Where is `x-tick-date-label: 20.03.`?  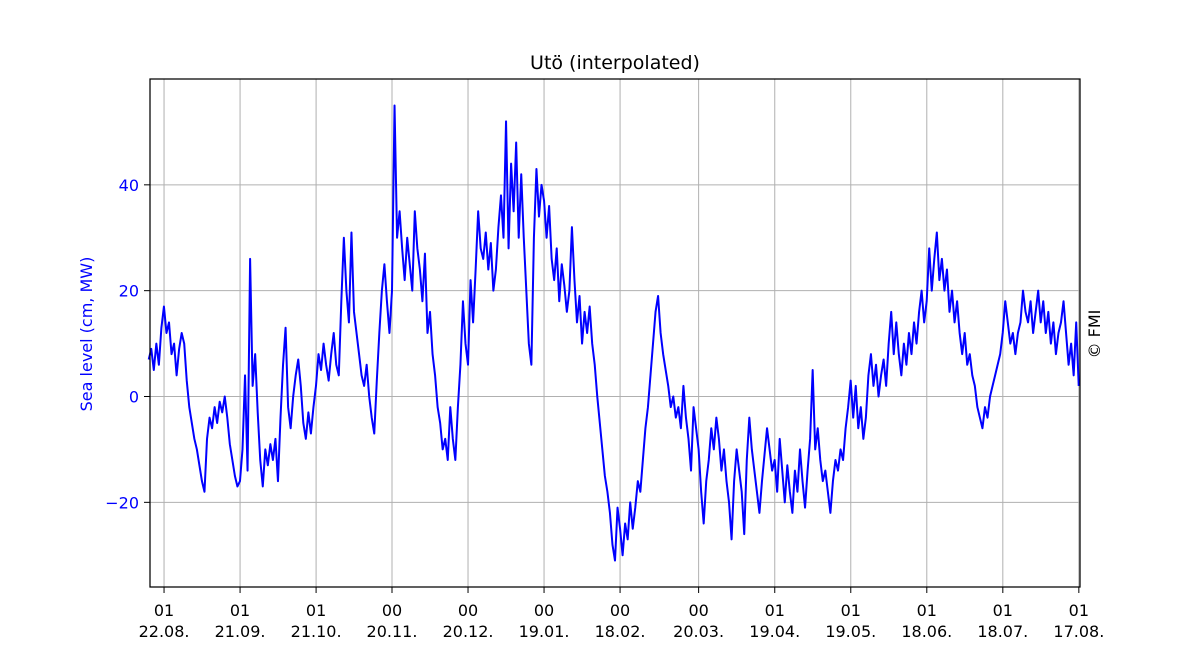
x-tick-date-label: 20.03. is located at coordinates (698, 631).